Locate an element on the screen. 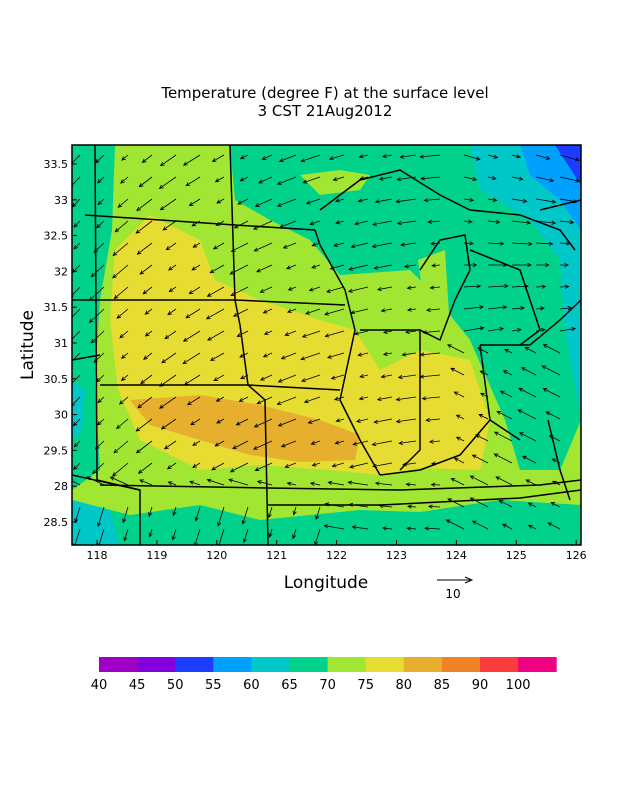 The height and width of the screenshot is (800, 618). x-tick-label: 121 is located at coordinates (276, 555).